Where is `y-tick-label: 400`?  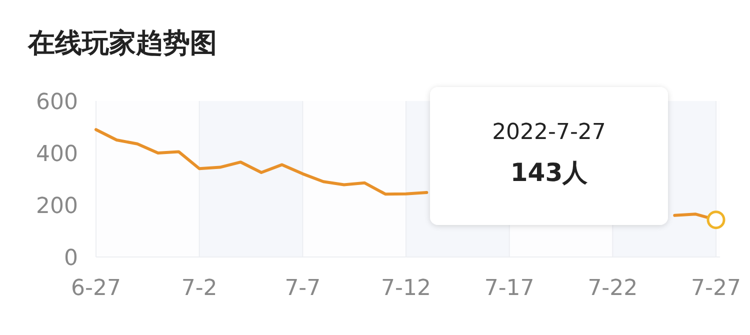 y-tick-label: 400 is located at coordinates (57, 154).